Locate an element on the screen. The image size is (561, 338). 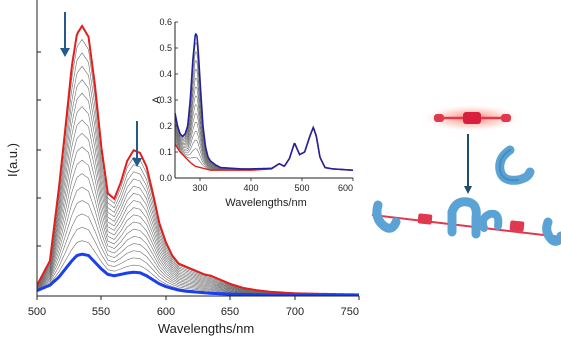
main-x-tick-label: 600 is located at coordinates (166, 312).